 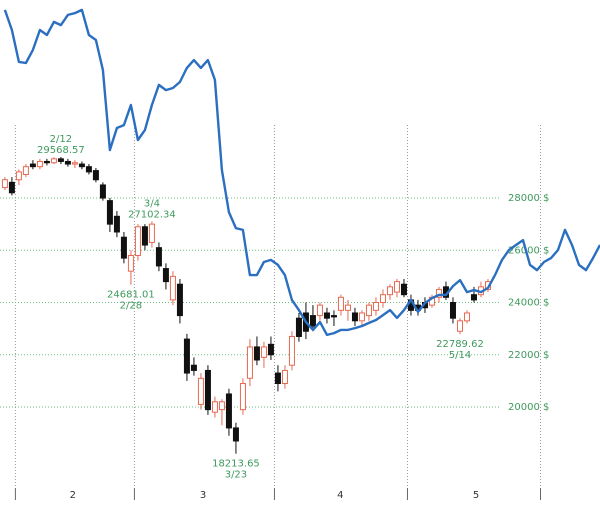 I want to click on annotation-date: 2/28, so click(x=131, y=306).